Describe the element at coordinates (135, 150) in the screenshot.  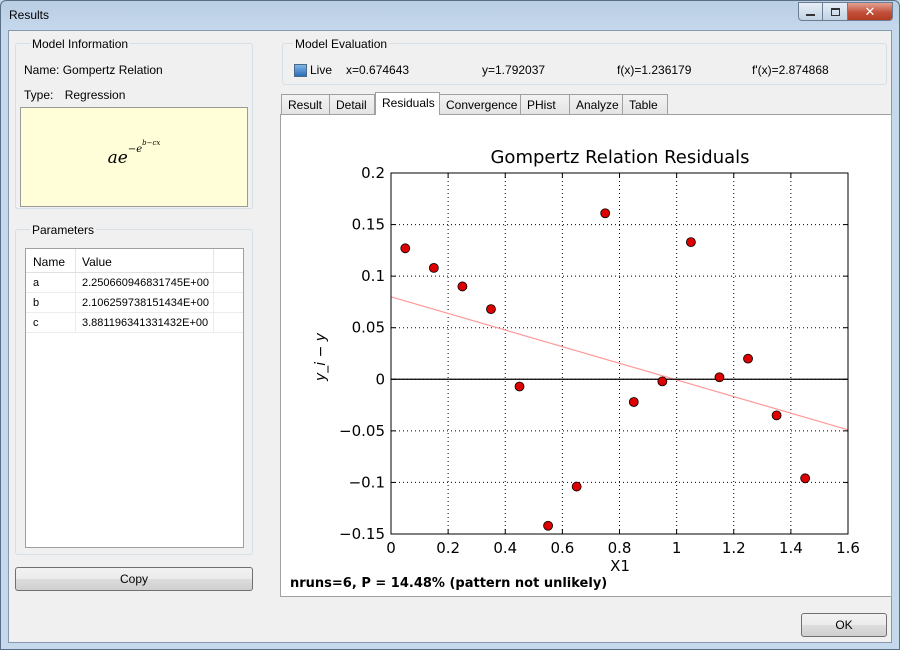
I see `formula-exp-prefix: −e` at that location.